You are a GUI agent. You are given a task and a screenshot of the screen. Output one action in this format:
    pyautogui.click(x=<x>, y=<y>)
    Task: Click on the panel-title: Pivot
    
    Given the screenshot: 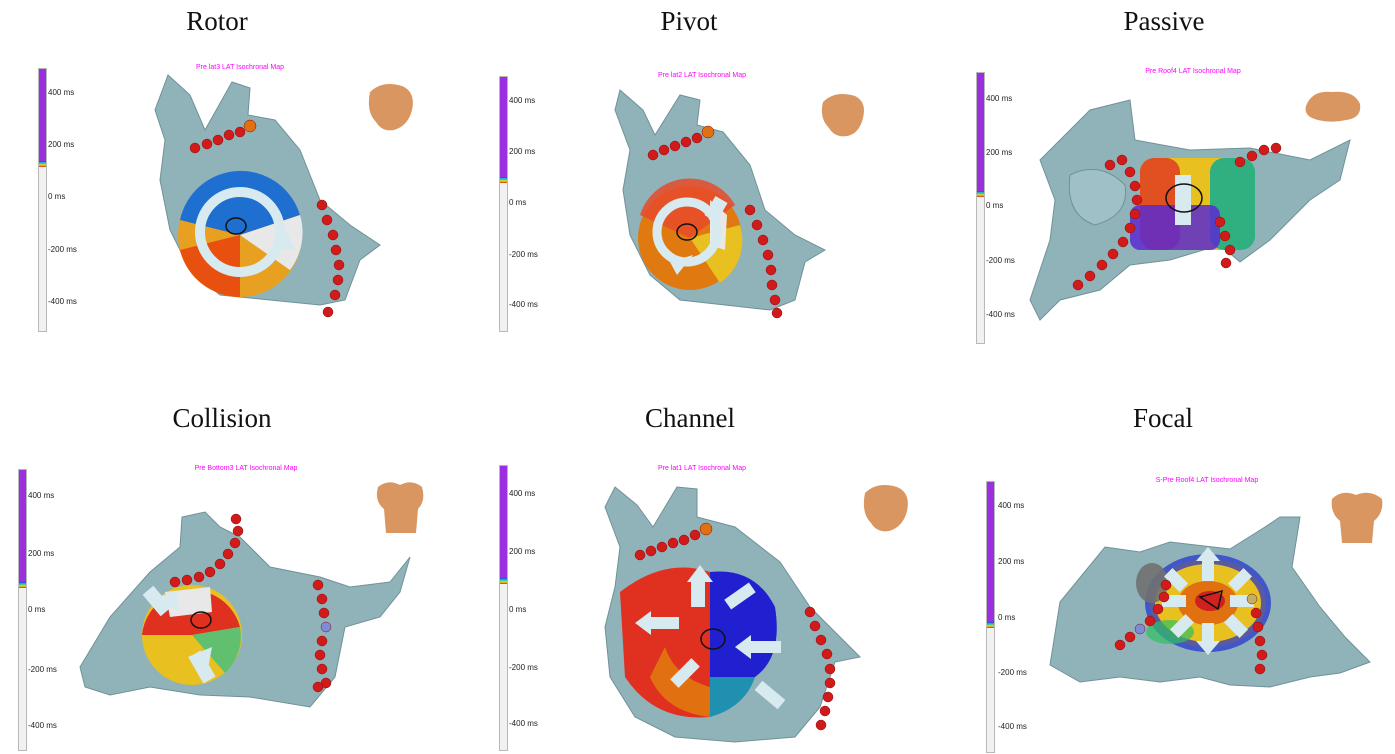 What is the action you would take?
    pyautogui.click(x=689, y=21)
    